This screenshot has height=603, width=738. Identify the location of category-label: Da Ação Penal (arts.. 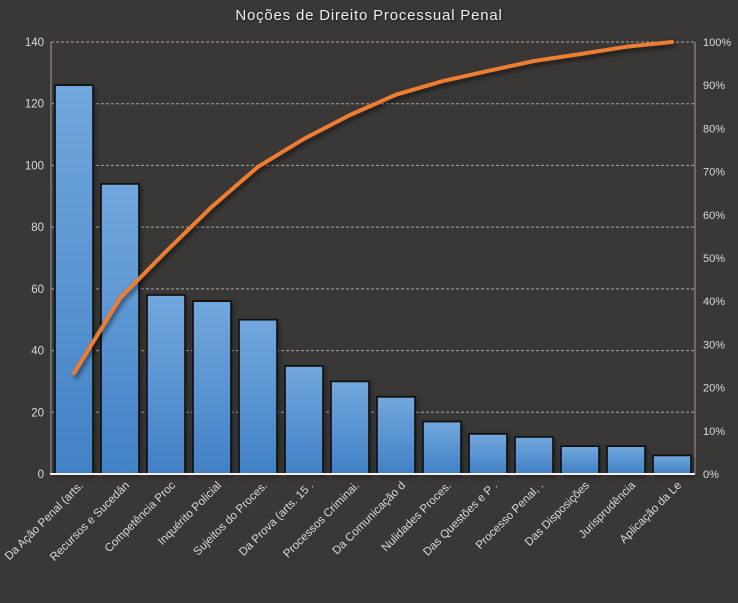
(44, 521).